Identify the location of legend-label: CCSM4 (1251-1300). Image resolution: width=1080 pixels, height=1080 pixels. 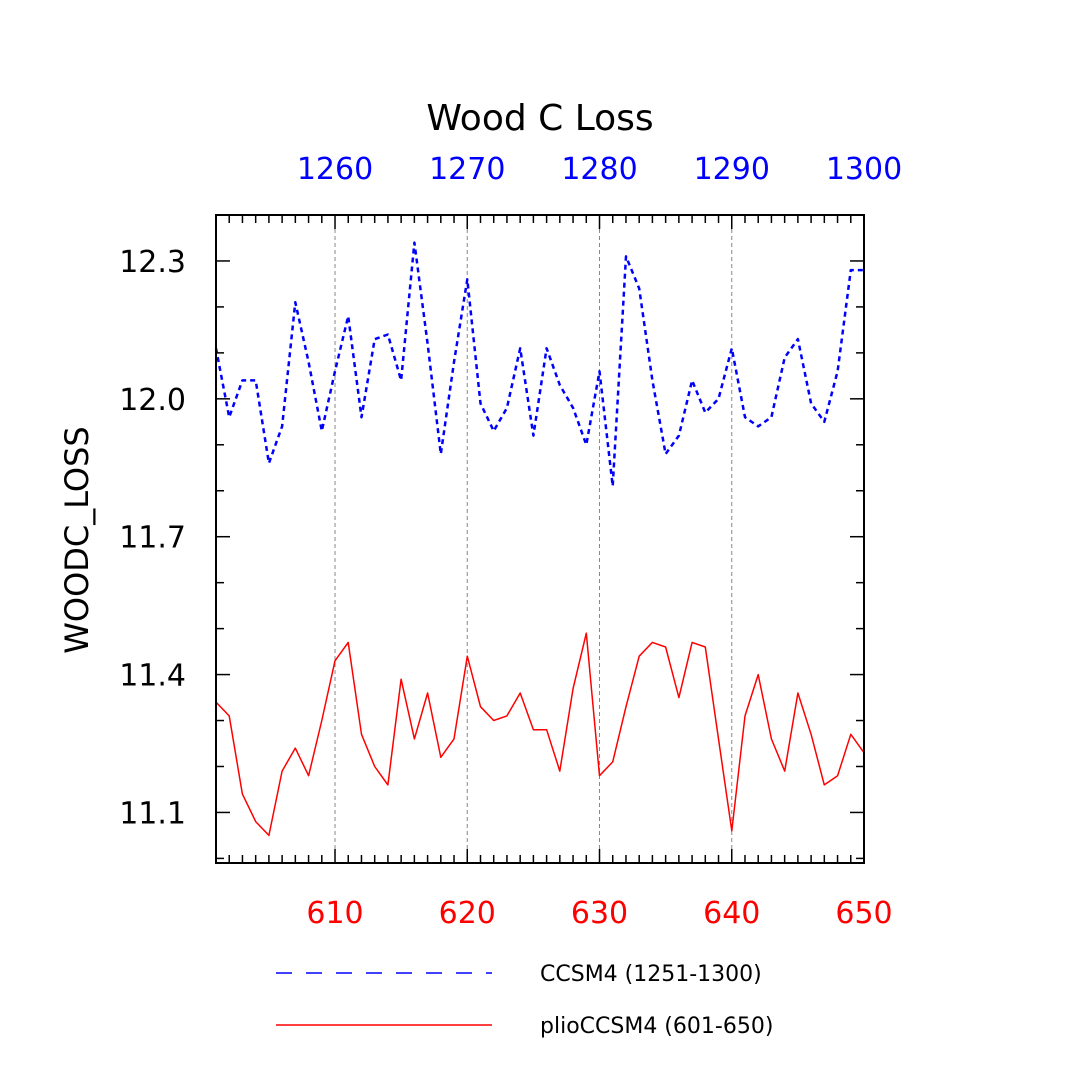
(651, 974).